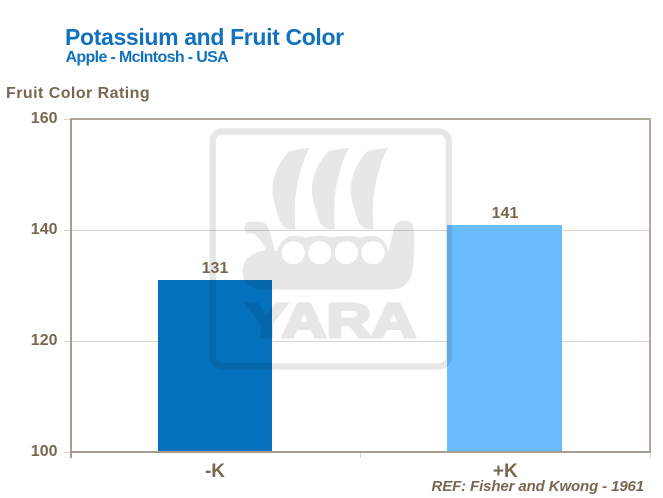 The height and width of the screenshot is (498, 663). I want to click on svg-text: YARA, so click(331, 321).